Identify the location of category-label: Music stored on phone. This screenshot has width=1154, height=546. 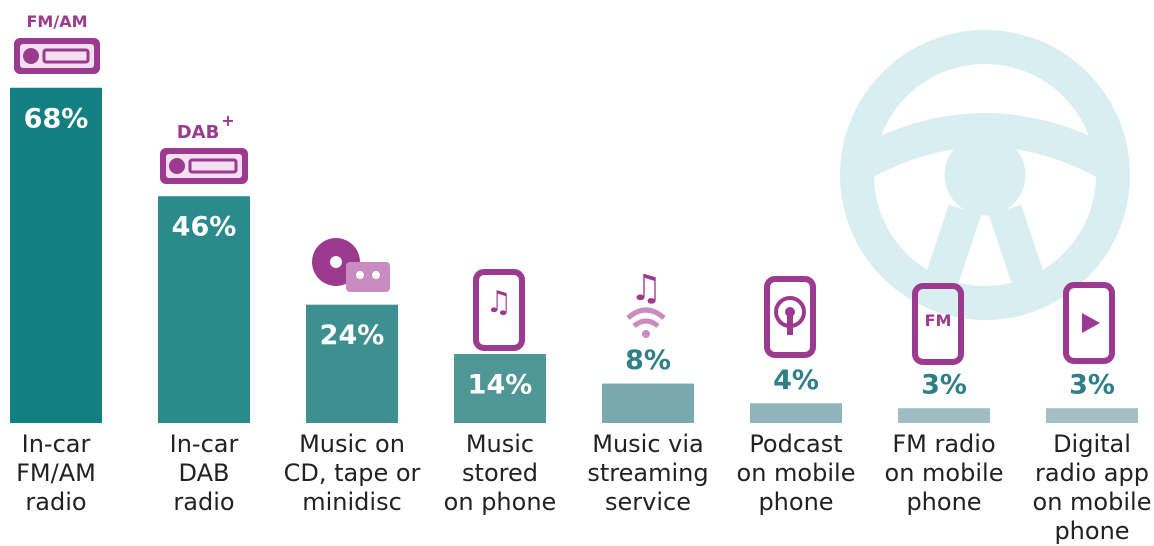
(500, 473).